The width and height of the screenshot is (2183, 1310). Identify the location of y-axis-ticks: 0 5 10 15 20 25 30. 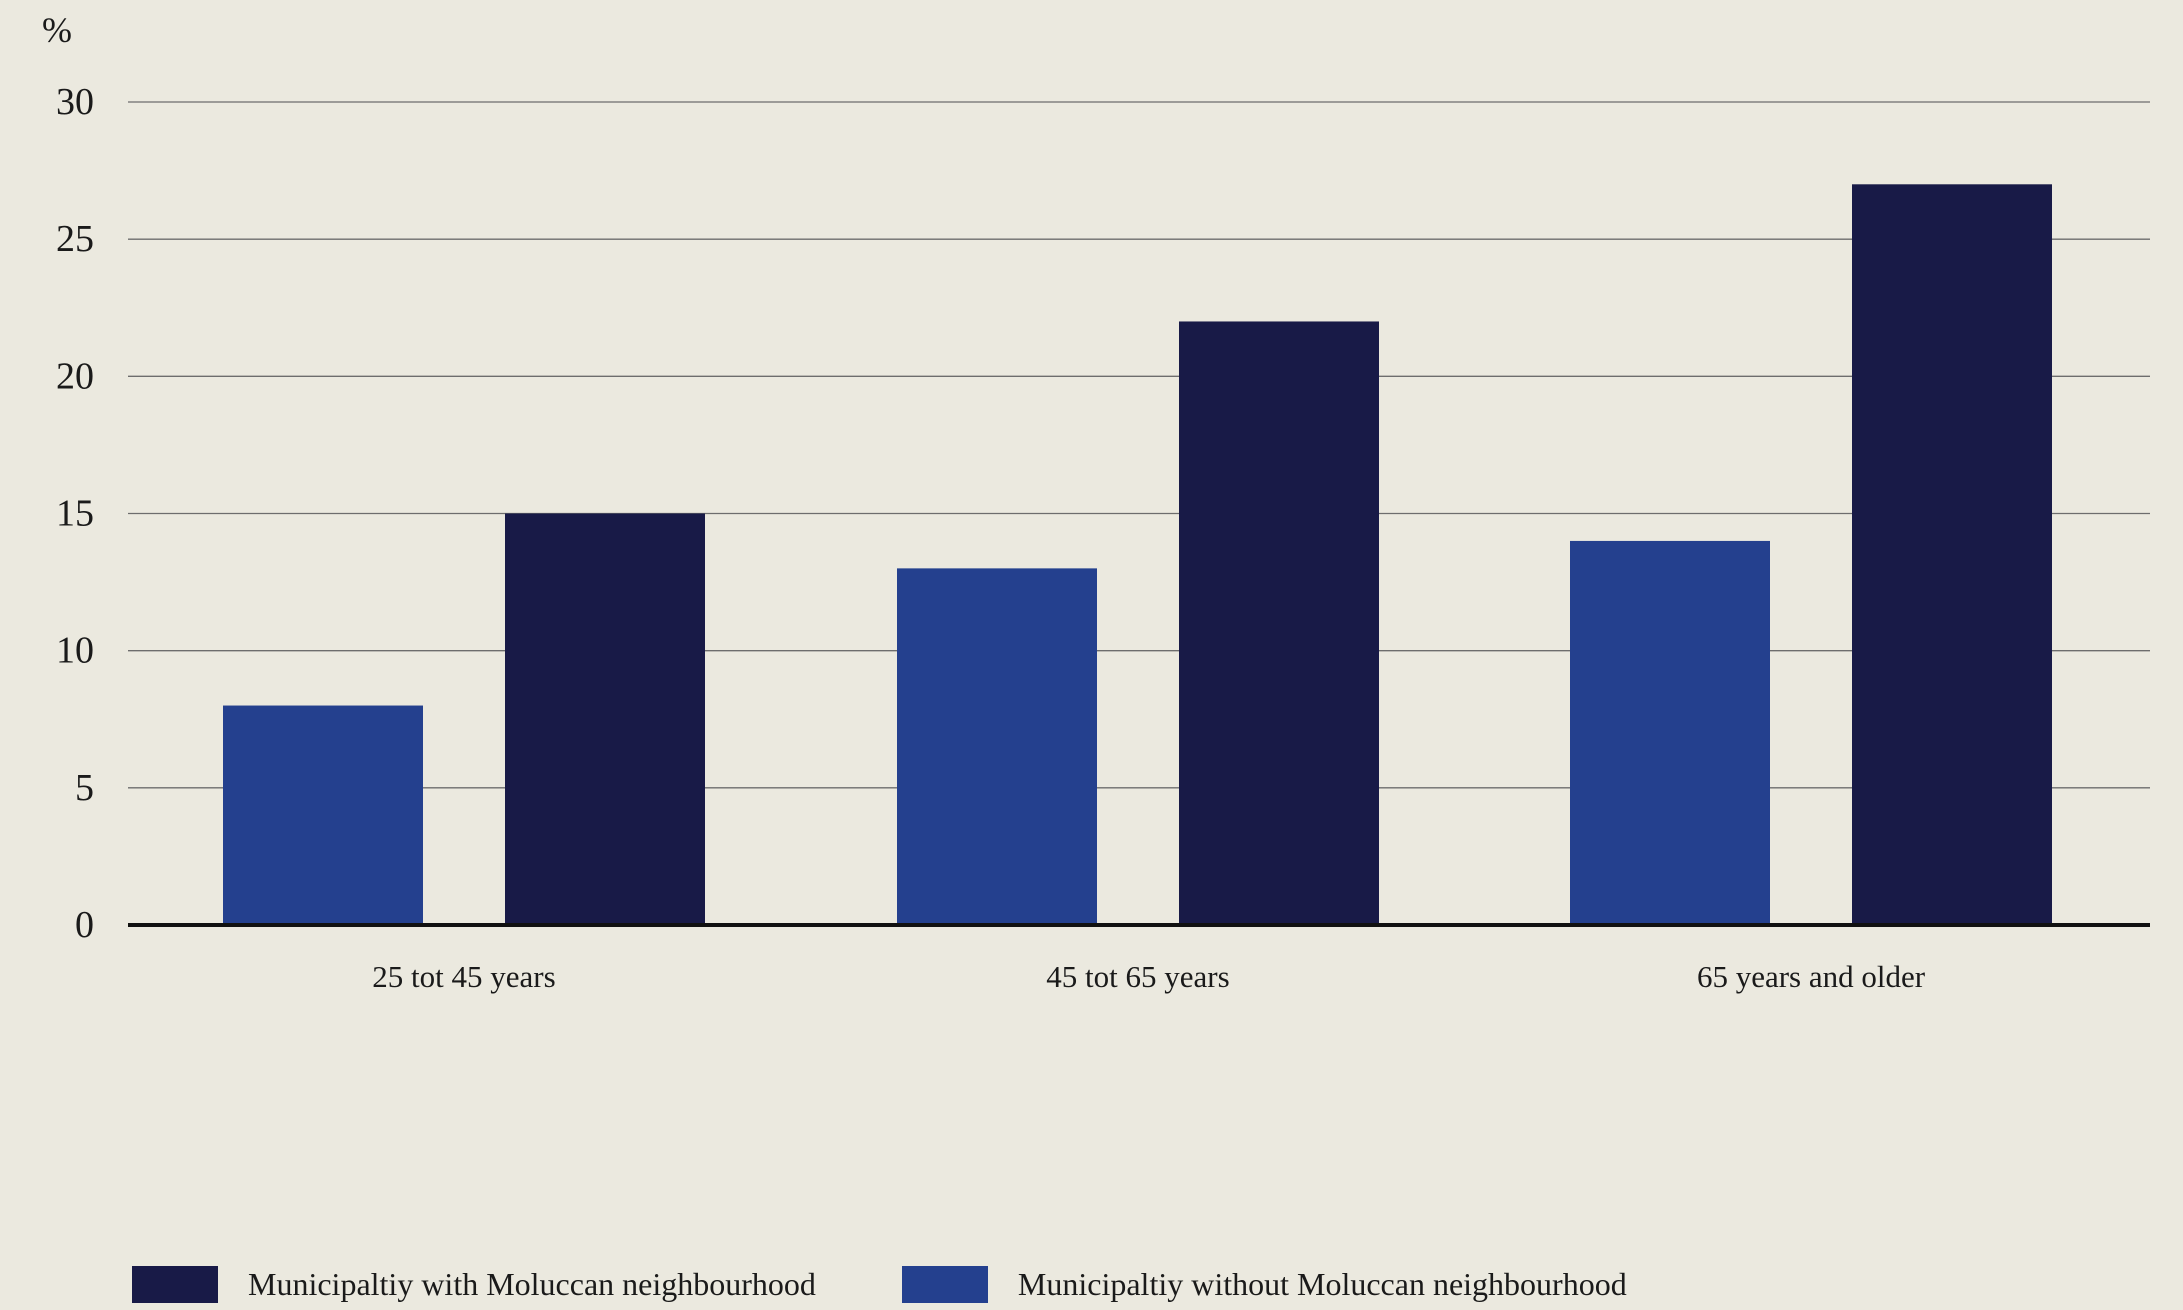
(75, 513).